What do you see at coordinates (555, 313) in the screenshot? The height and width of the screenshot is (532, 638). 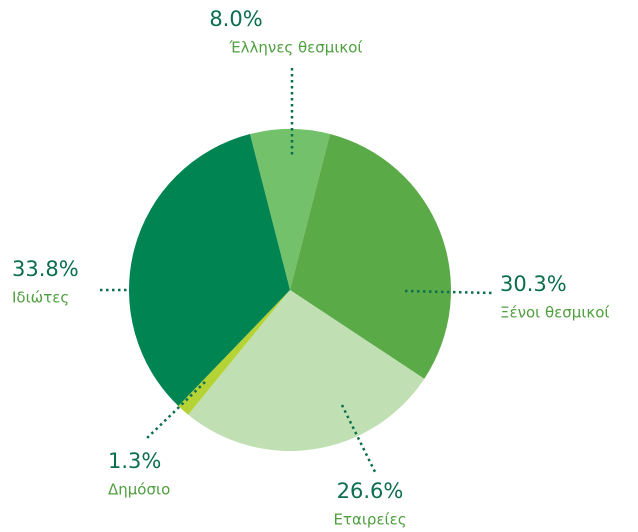 I see `category-label: Ξένοι θεσμικοί` at bounding box center [555, 313].